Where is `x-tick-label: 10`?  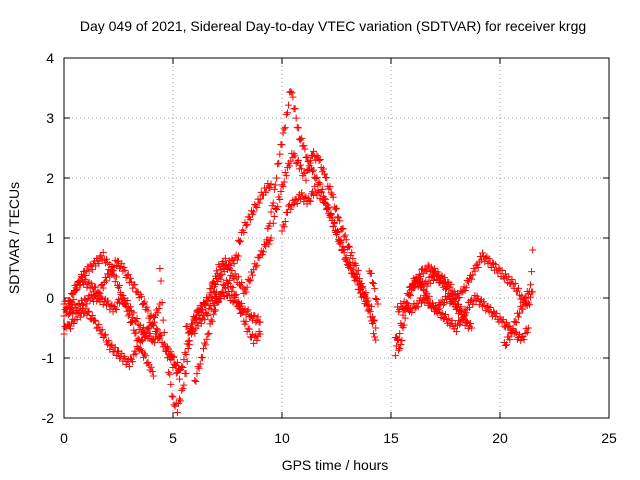
x-tick-label: 10 is located at coordinates (282, 438).